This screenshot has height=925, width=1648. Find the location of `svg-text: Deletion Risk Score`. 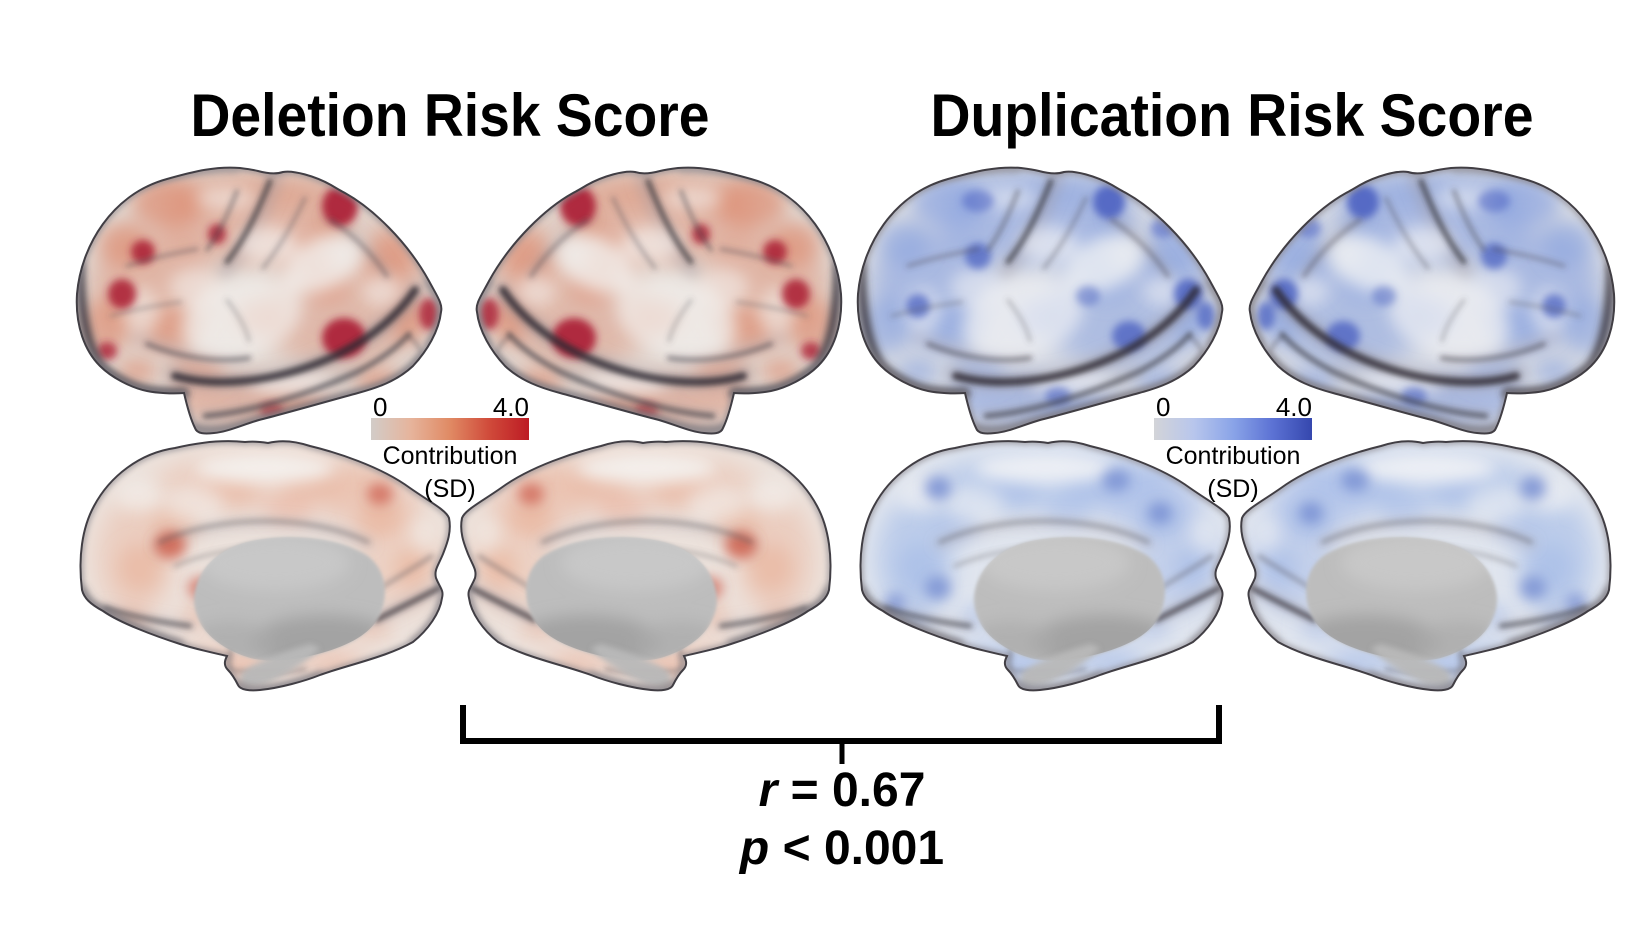

svg-text: Deletion Risk Score is located at coordinates (450, 115).